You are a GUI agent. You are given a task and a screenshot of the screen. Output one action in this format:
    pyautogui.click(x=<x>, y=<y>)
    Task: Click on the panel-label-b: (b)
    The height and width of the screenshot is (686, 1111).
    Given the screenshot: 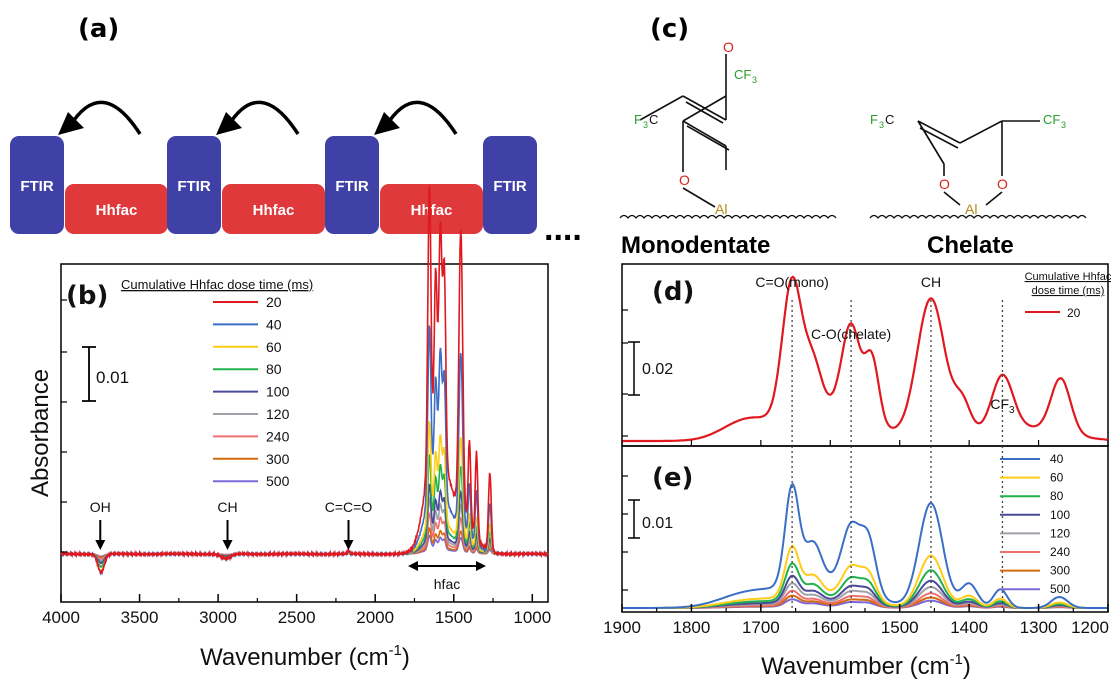 What is the action you would take?
    pyautogui.click(x=87, y=296)
    